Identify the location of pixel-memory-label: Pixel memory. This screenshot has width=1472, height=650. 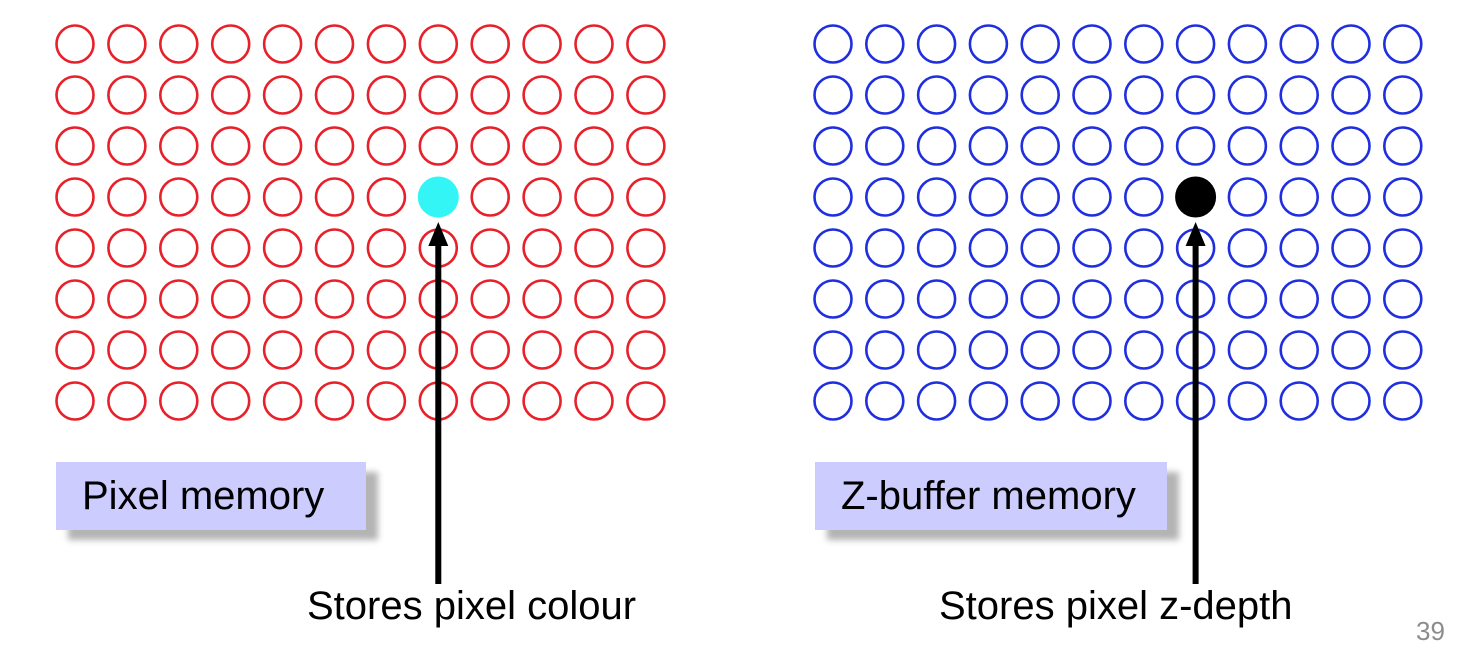
(211, 496).